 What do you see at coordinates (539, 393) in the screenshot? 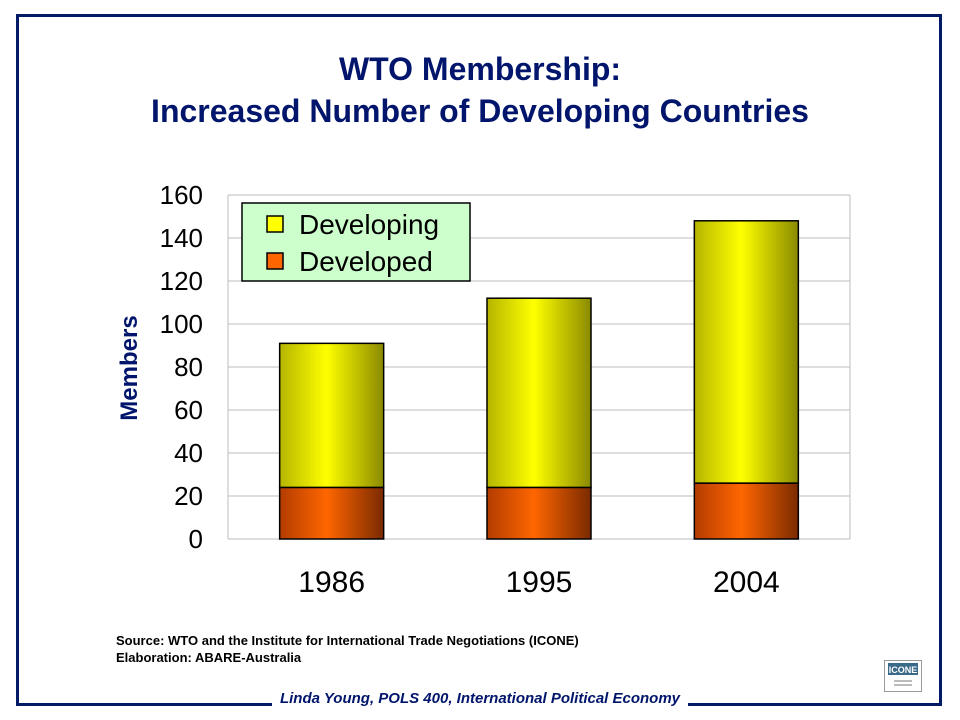
I see `bar-developing-1995` at bounding box center [539, 393].